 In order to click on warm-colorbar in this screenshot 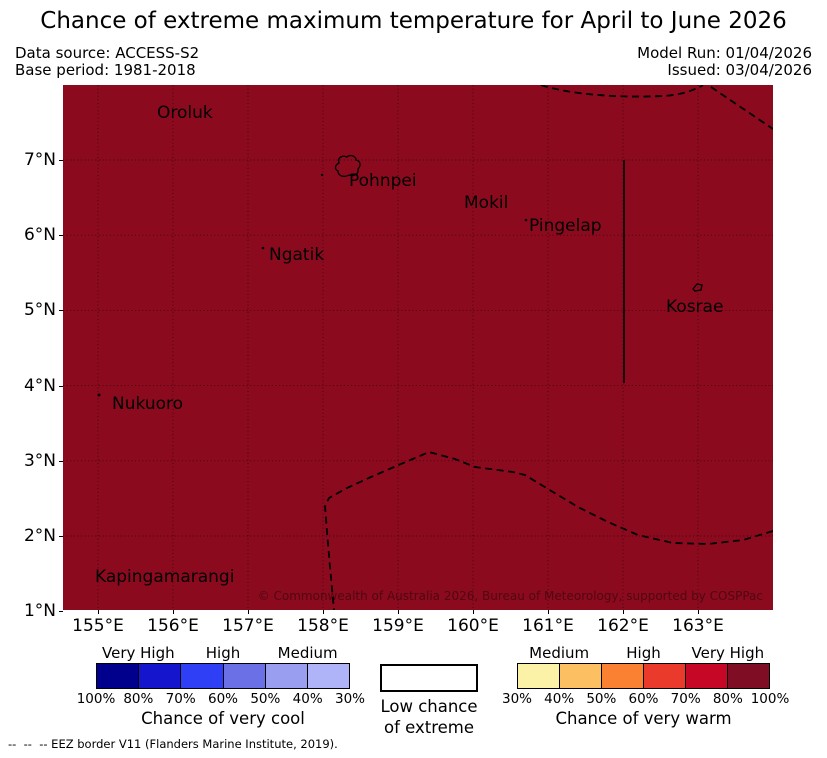, I will do `click(643, 676)`.